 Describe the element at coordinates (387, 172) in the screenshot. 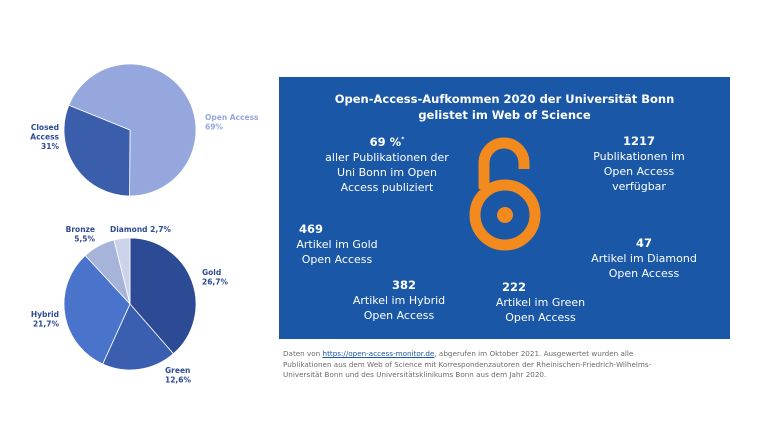

I see `stat-text: Uni Bonn im Open` at that location.